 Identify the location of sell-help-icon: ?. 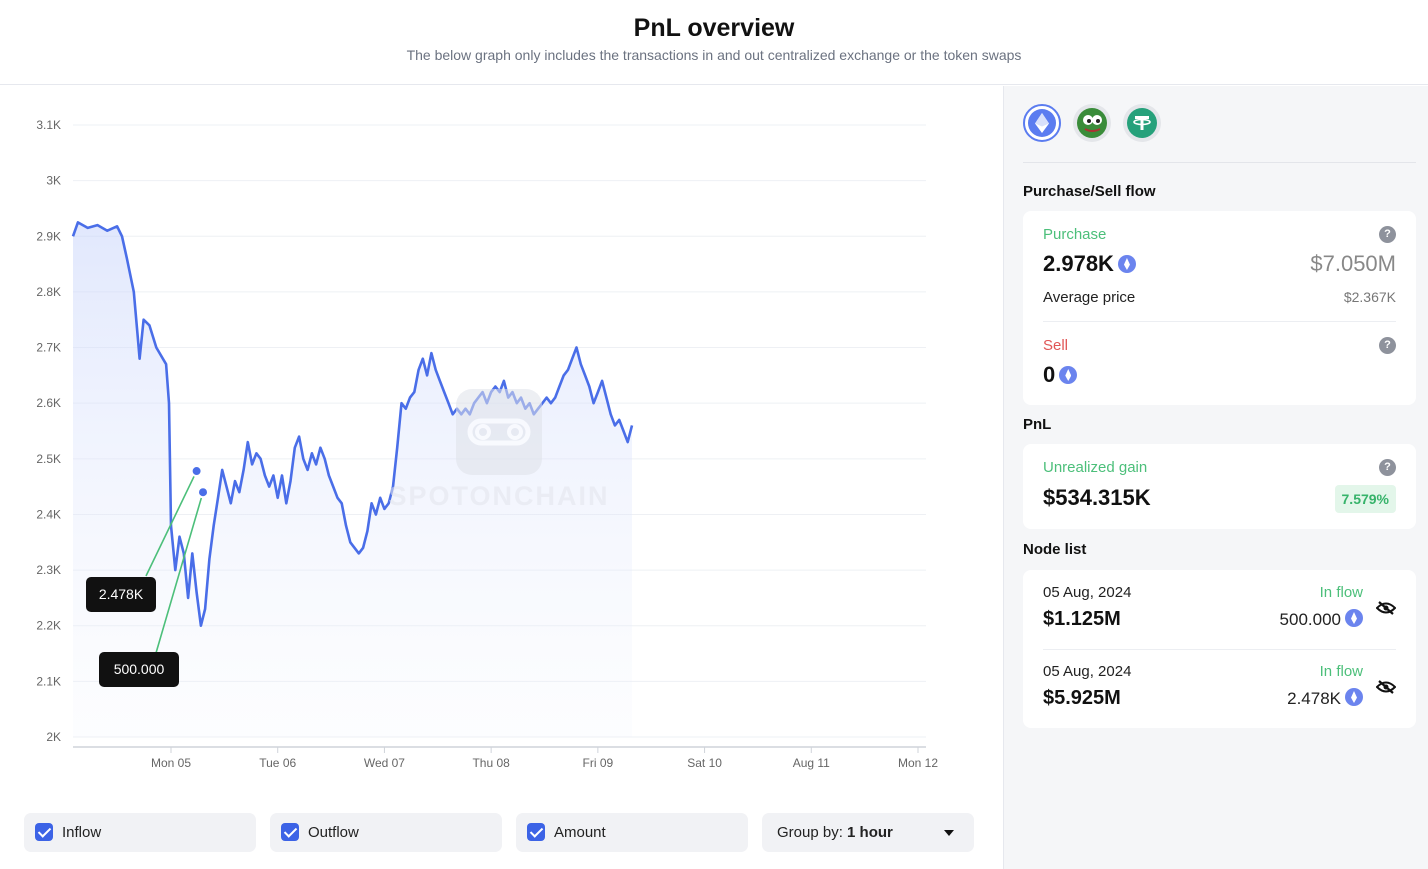
(1387, 345).